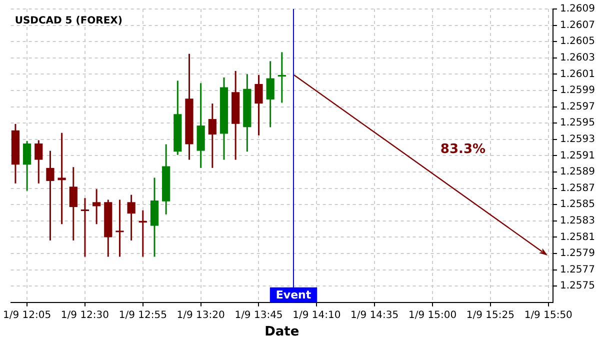  Describe the element at coordinates (578, 9) in the screenshot. I see `y-tick-label: 1.2609` at that location.